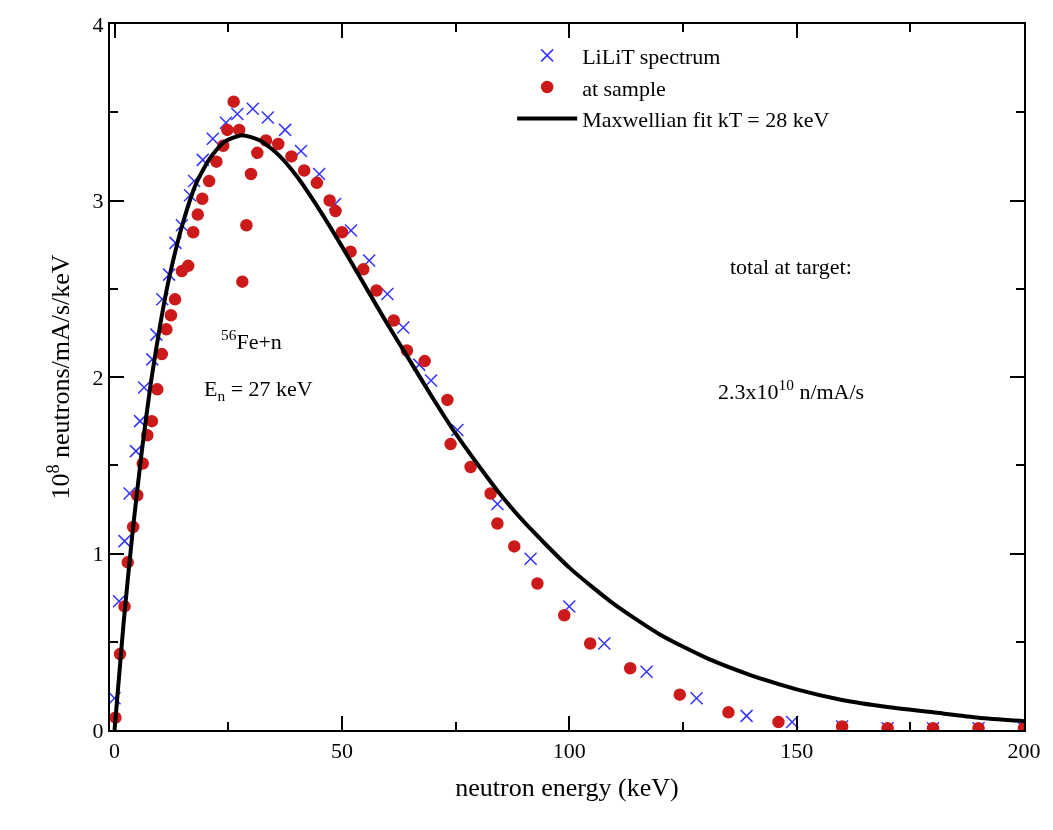 Image resolution: width=1053 pixels, height=830 pixels. Describe the element at coordinates (791, 266) in the screenshot. I see `annotation: total at target:` at that location.